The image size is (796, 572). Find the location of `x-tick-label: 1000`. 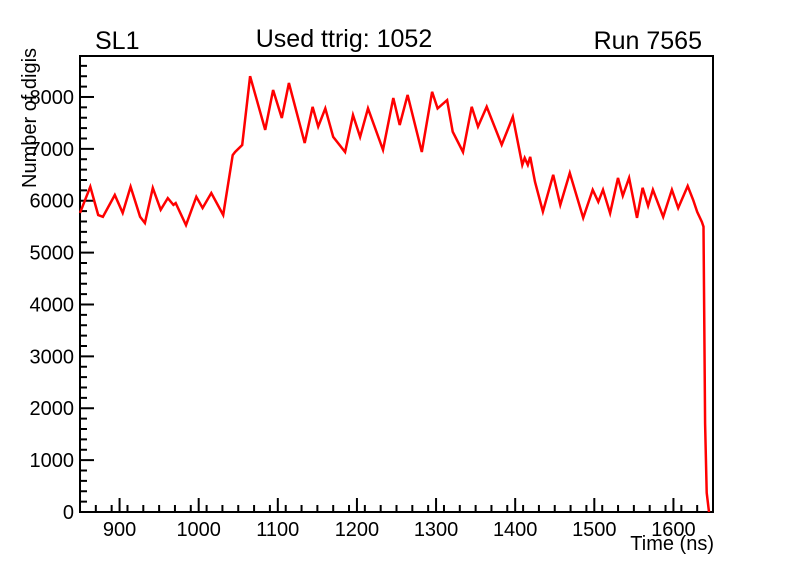

x-tick-label: 1000 is located at coordinates (198, 530).